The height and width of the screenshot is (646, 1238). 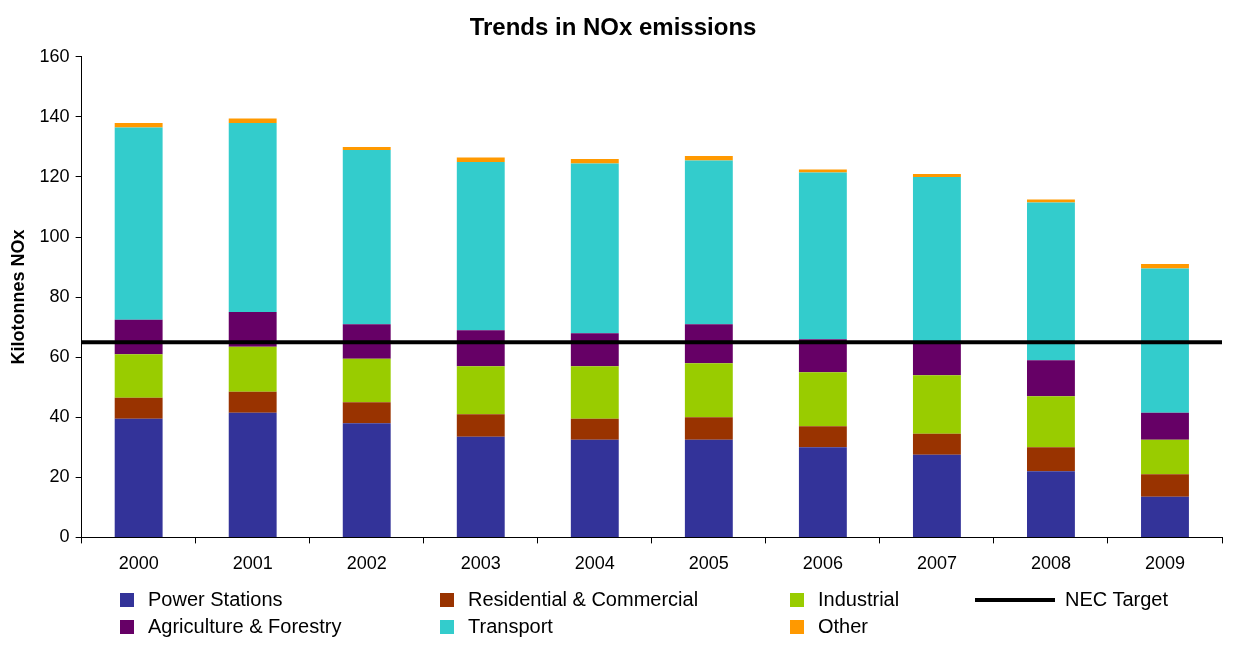 What do you see at coordinates (17, 297) in the screenshot?
I see `y-axis-title: Kilotonnes NOx` at bounding box center [17, 297].